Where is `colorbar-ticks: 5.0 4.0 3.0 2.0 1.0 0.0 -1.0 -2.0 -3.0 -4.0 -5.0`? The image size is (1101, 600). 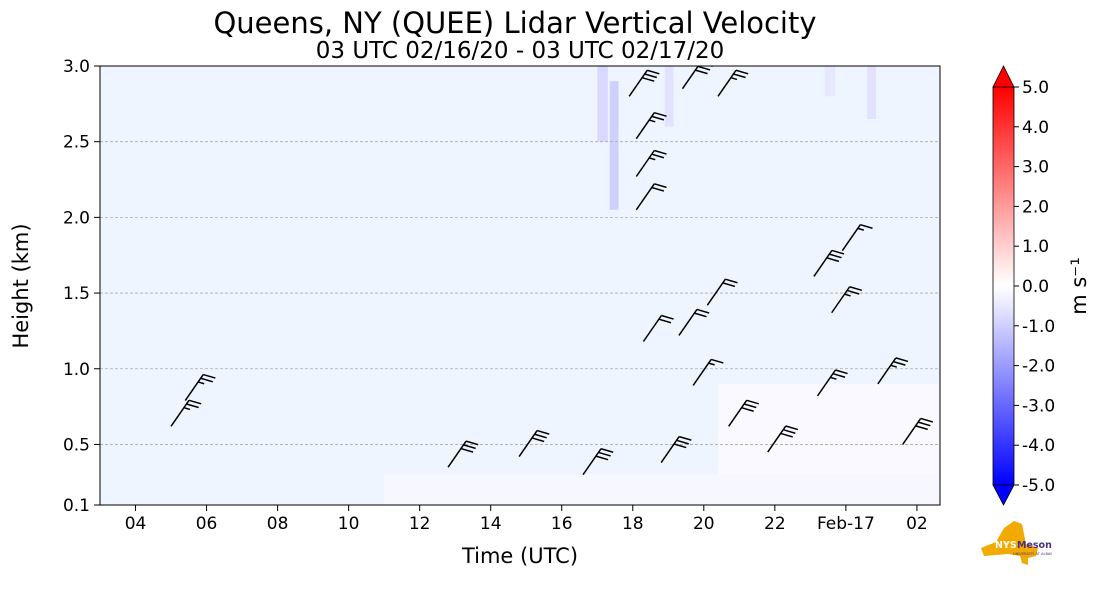 colorbar-ticks: 5.0 4.0 3.0 2.0 1.0 0.0 -1.0 -2.0 -3.0 -4.0 -5.0 is located at coordinates (1034, 287).